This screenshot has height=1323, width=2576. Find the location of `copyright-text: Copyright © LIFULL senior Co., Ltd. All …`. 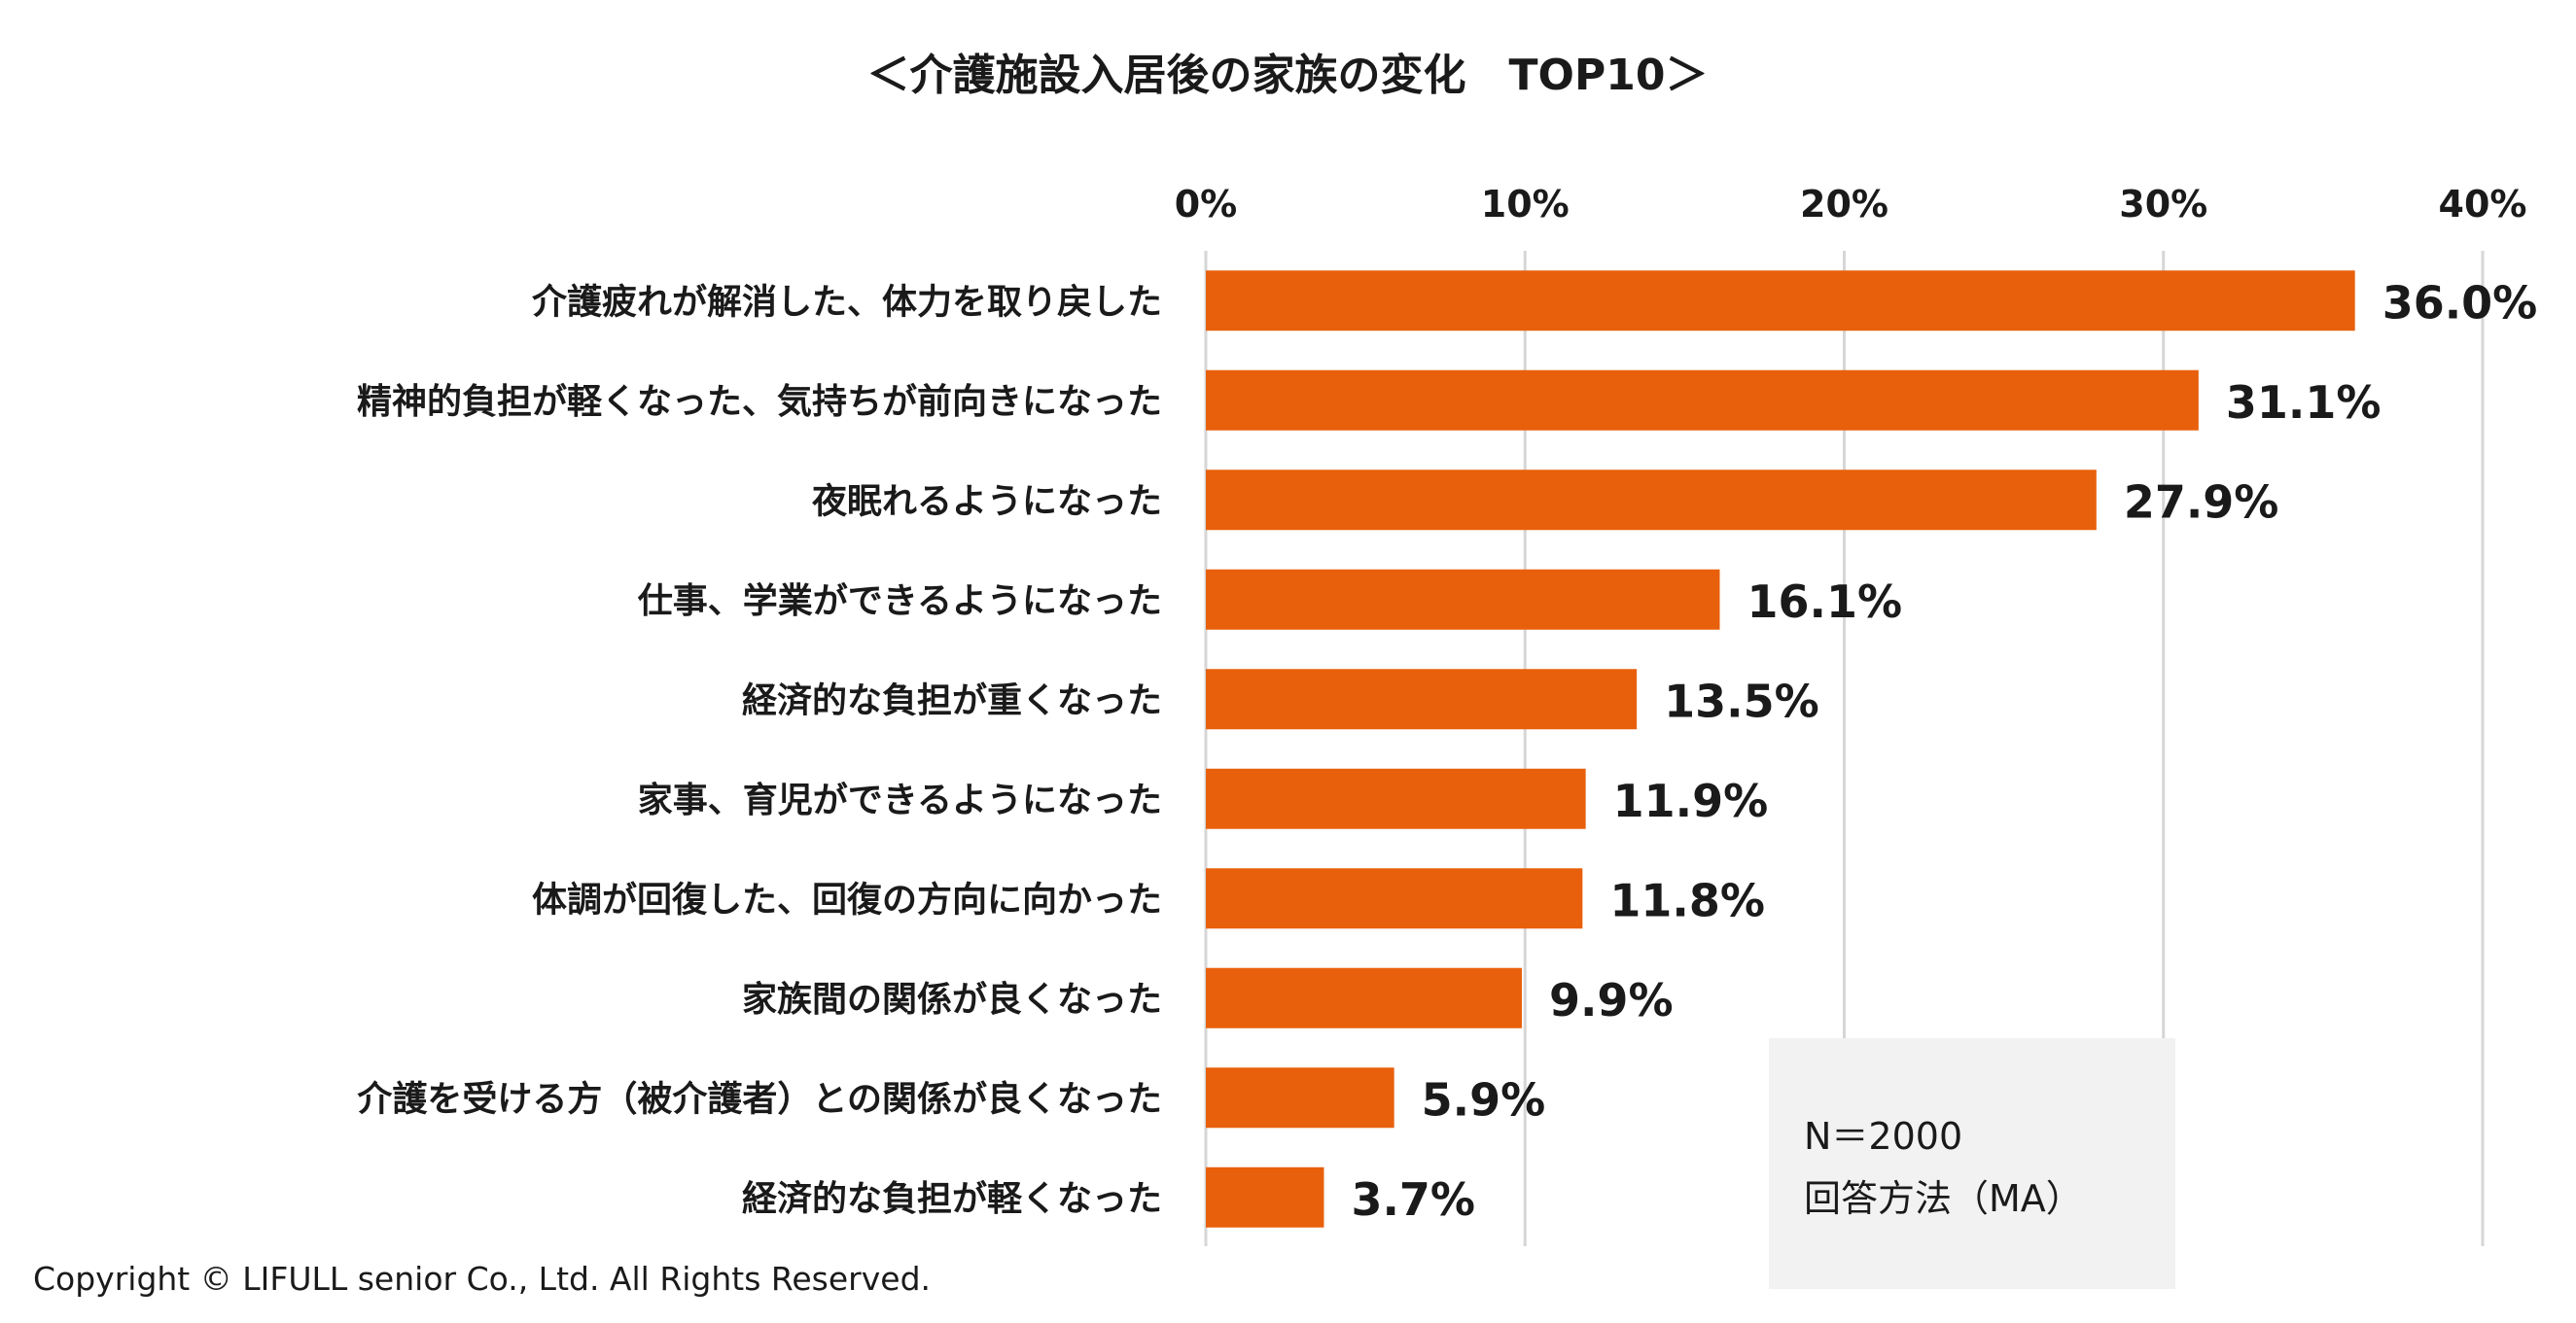

copyright-text: Copyright © LIFULL senior Co., Ltd. All … is located at coordinates (483, 1279).